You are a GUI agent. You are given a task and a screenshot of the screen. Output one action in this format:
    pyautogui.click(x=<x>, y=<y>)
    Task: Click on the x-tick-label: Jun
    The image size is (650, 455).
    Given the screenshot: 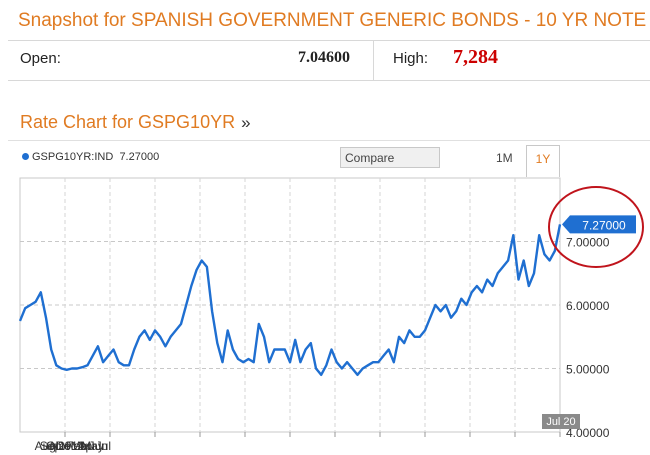 What is the action you would take?
    pyautogui.click(x=97, y=446)
    